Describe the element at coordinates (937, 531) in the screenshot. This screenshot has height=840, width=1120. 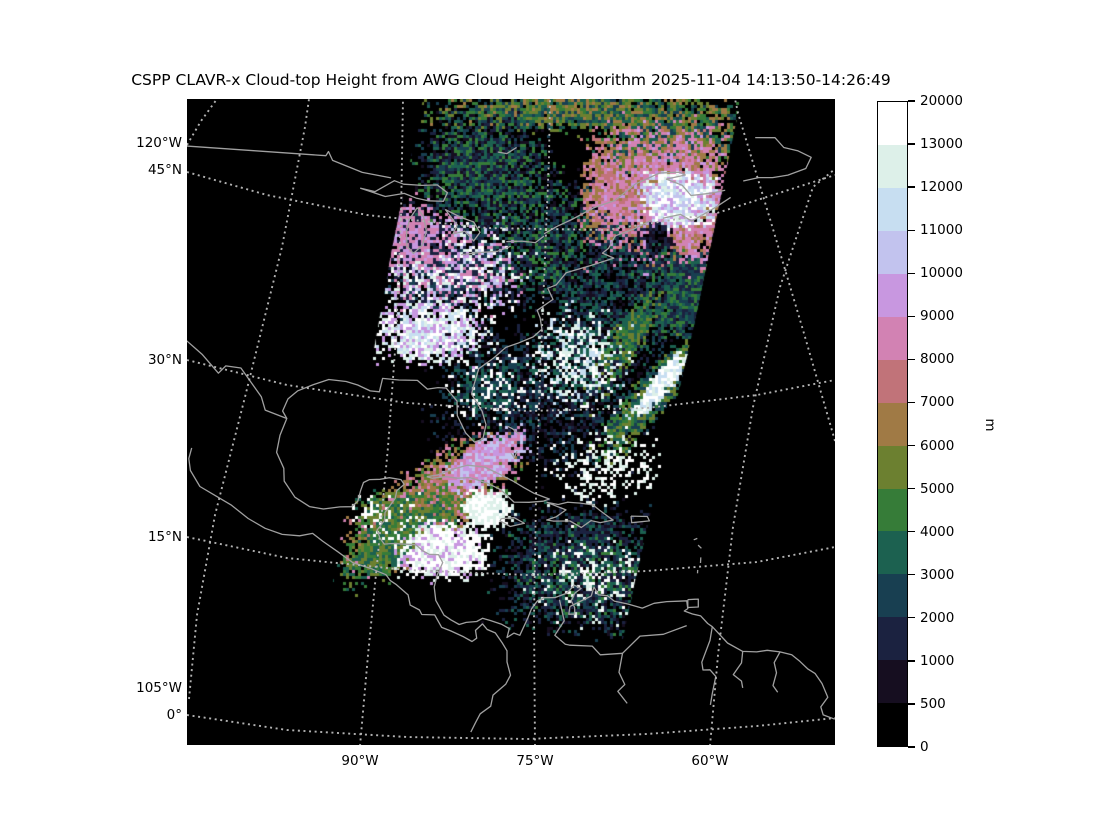
I see `colorbar-tick-label: 4000` at that location.